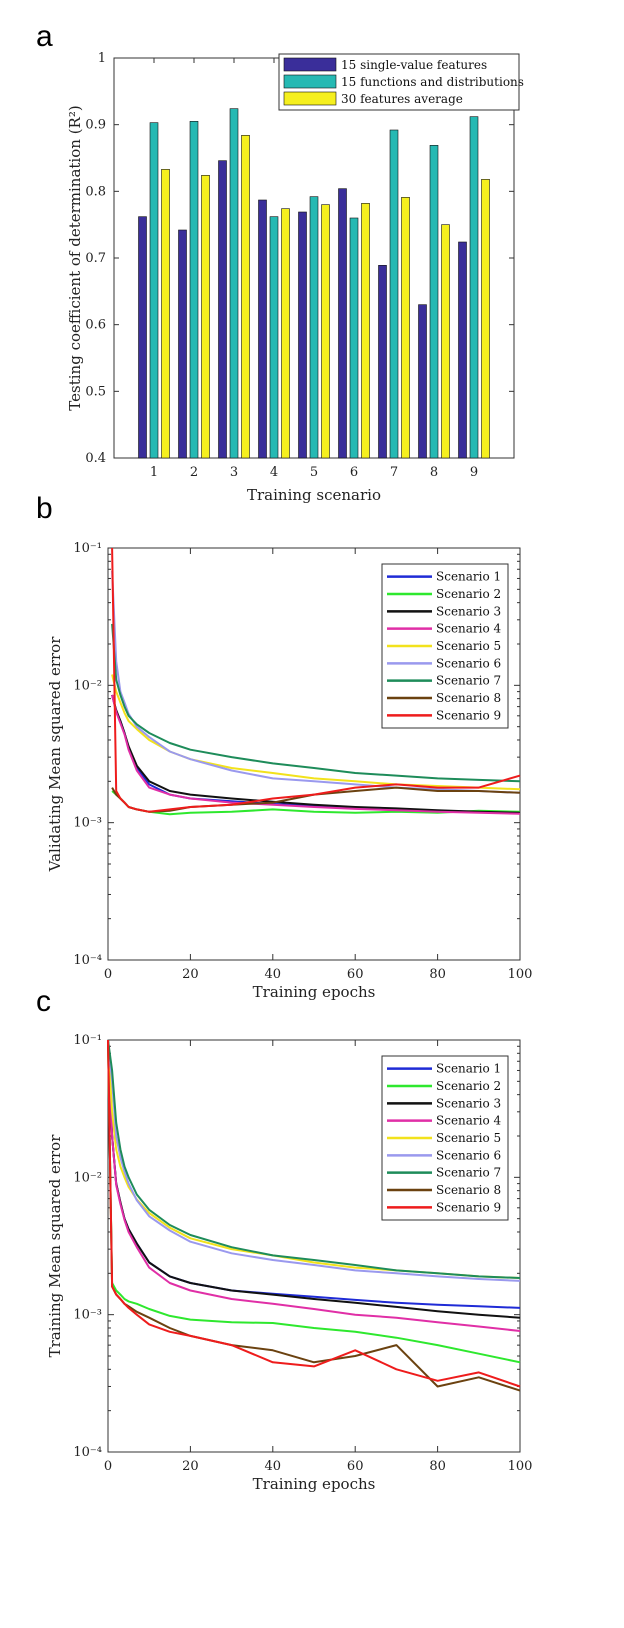 The image size is (624, 1628). Describe the element at coordinates (44, 36) in the screenshot. I see `panel-label-a: a` at that location.